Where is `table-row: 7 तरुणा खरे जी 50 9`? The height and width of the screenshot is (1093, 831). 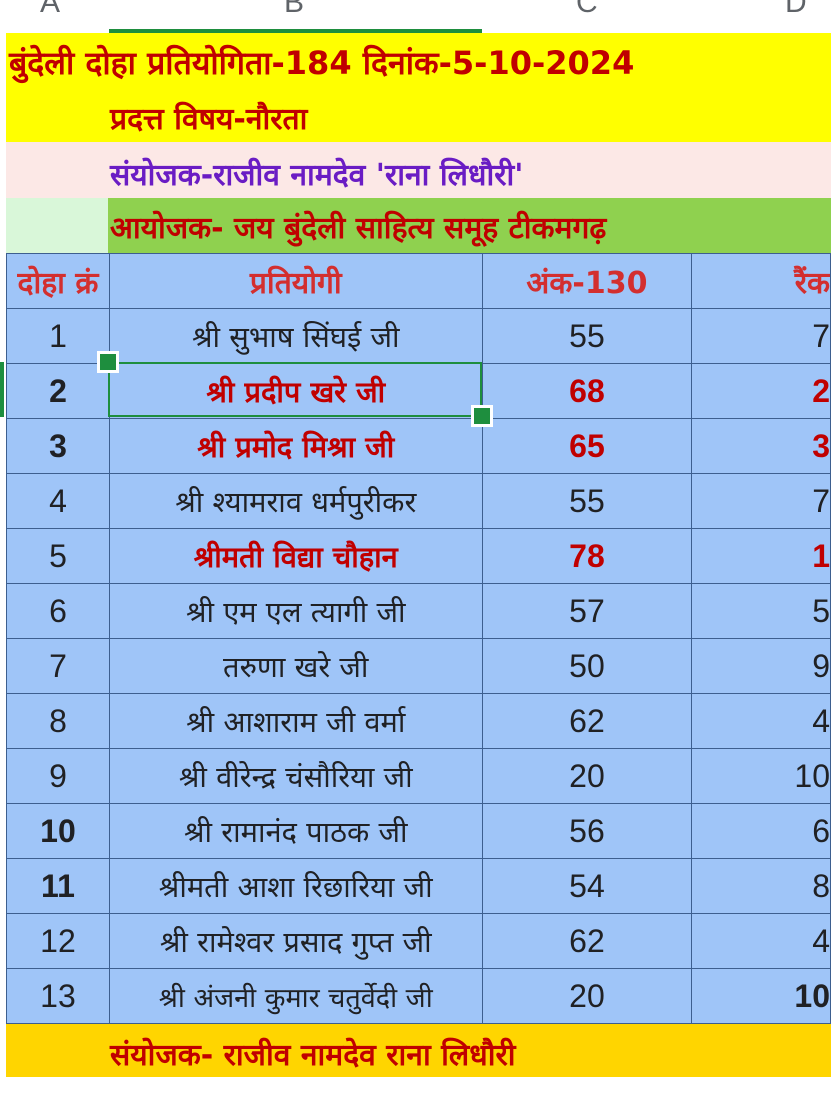 table-row: 7 तरुणा खरे जी 50 9 is located at coordinates (418, 666).